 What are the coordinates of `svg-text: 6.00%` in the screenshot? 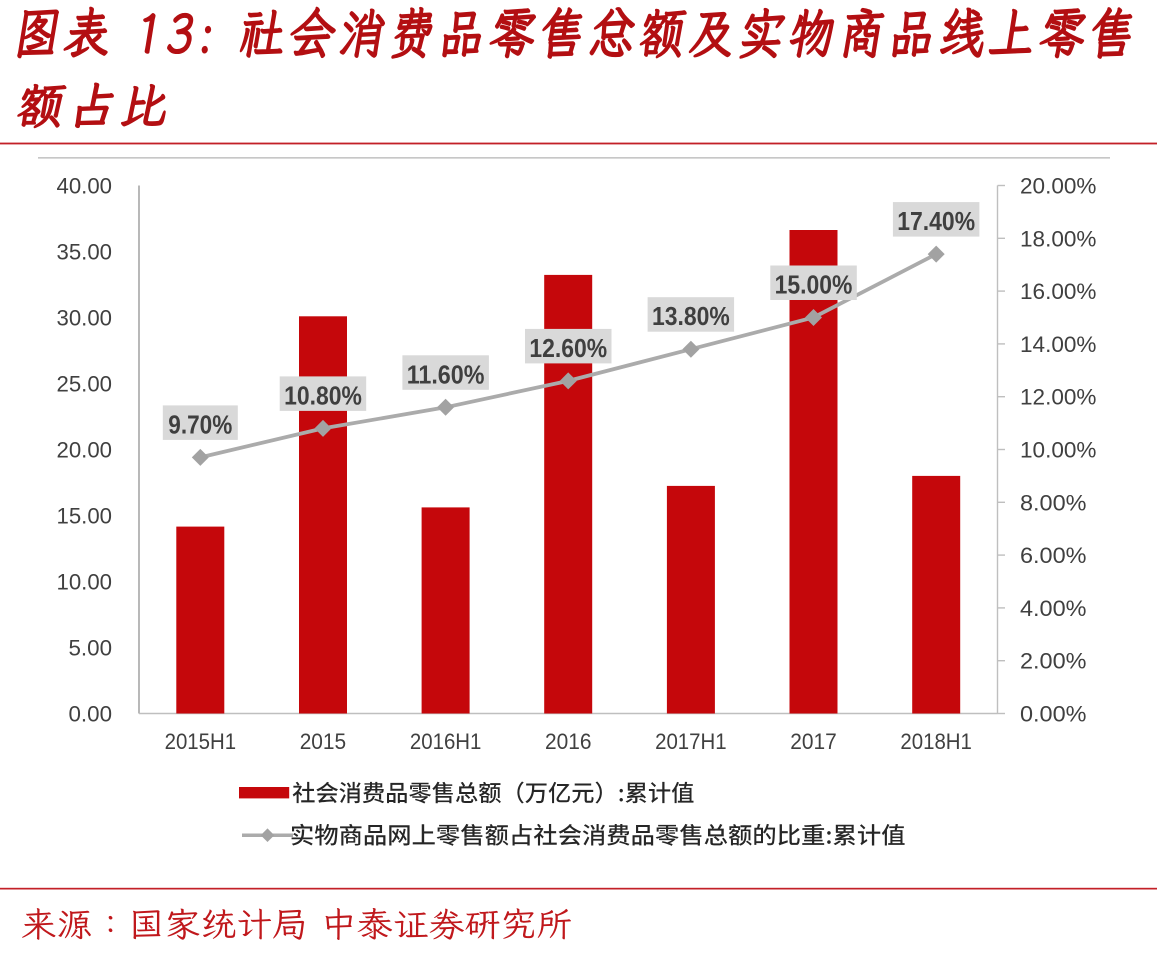 It's located at (1053, 555).